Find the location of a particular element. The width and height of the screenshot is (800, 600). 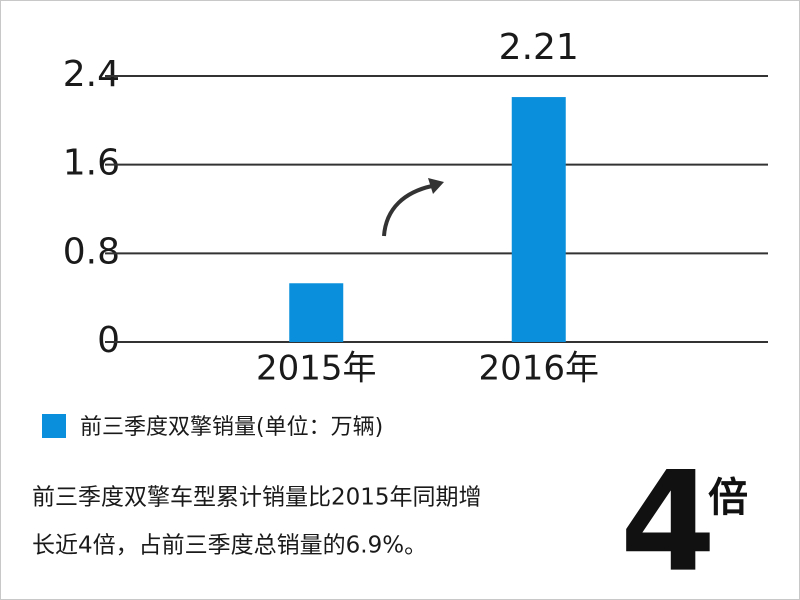

arrow is located at coordinates (407, 210).